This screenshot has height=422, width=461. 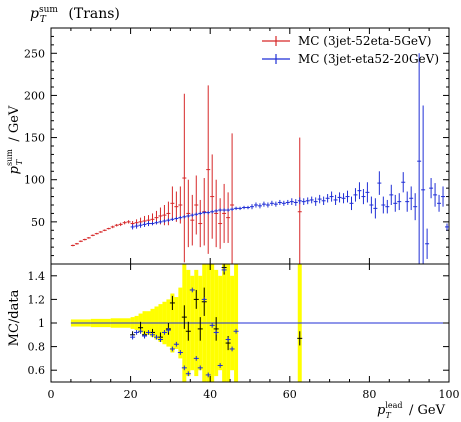 I want to click on ratio-y-axis-label: MC/data, so click(x=14, y=317).